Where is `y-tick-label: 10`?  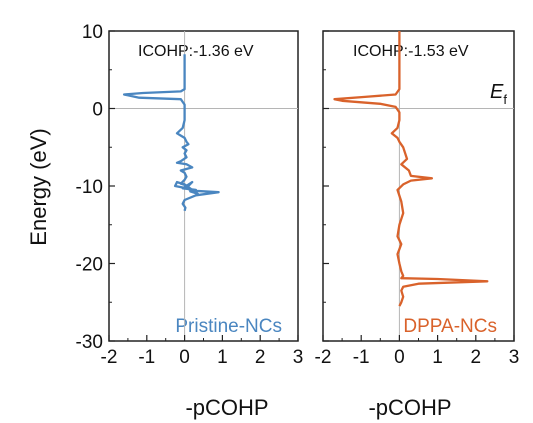 y-tick-label: 10 is located at coordinates (92, 32).